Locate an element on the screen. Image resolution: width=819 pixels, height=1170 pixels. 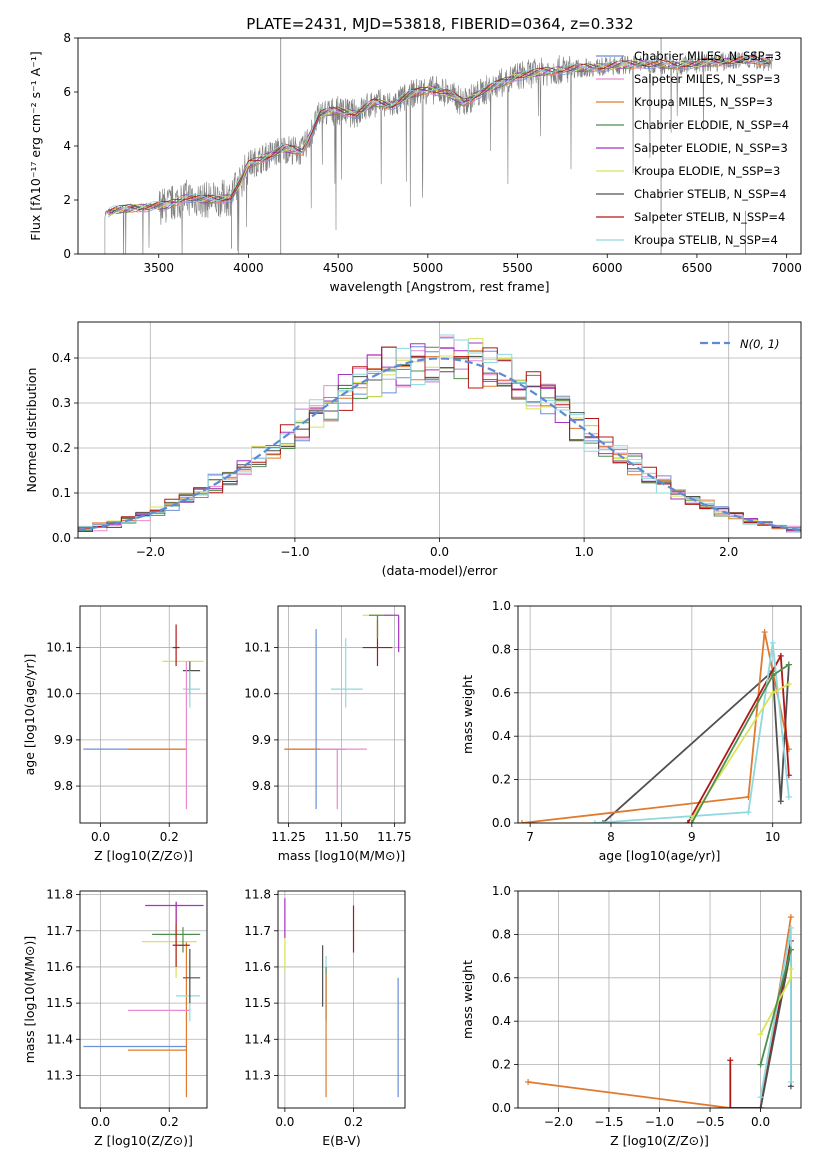
x-tick-label: 4000 is located at coordinates (248, 268).